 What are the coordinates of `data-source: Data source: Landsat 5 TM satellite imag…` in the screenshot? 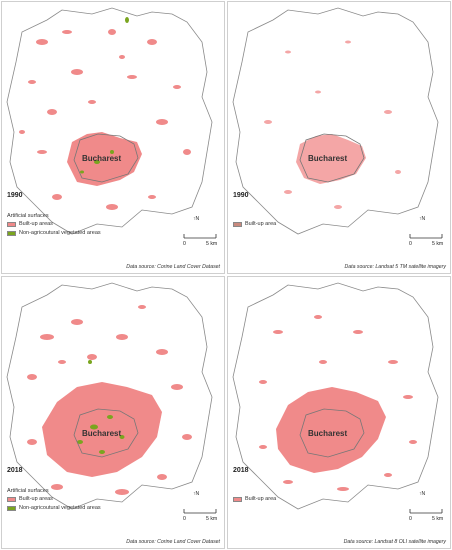 It's located at (395, 267).